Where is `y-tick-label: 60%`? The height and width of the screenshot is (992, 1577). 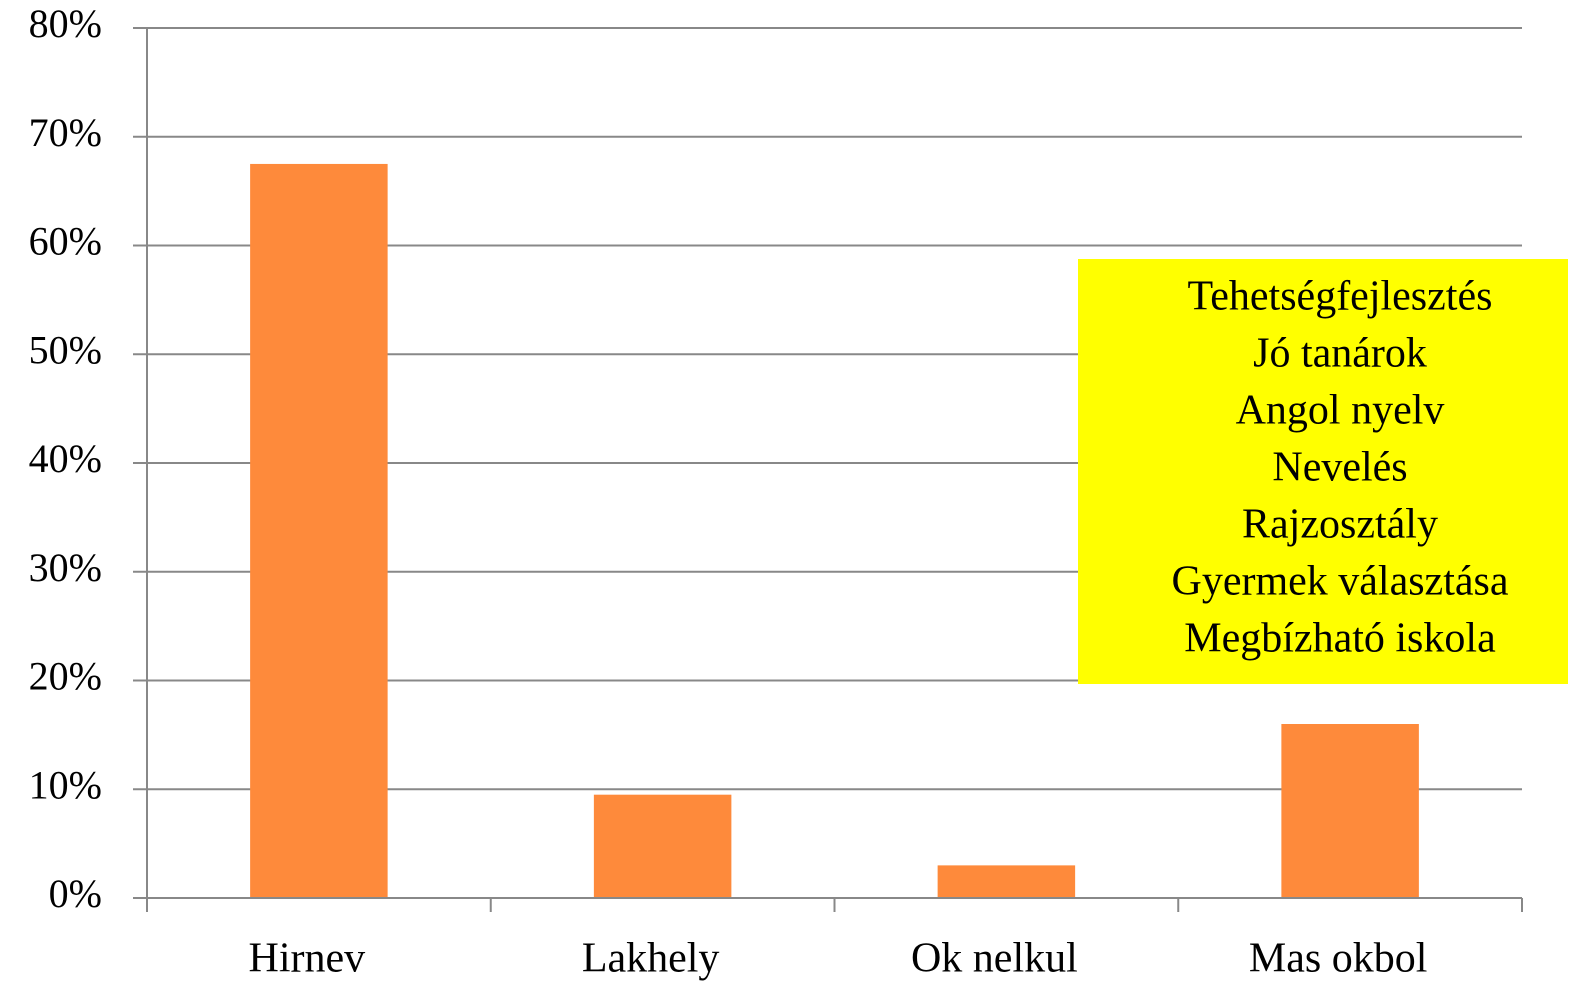 y-tick-label: 60% is located at coordinates (65, 241).